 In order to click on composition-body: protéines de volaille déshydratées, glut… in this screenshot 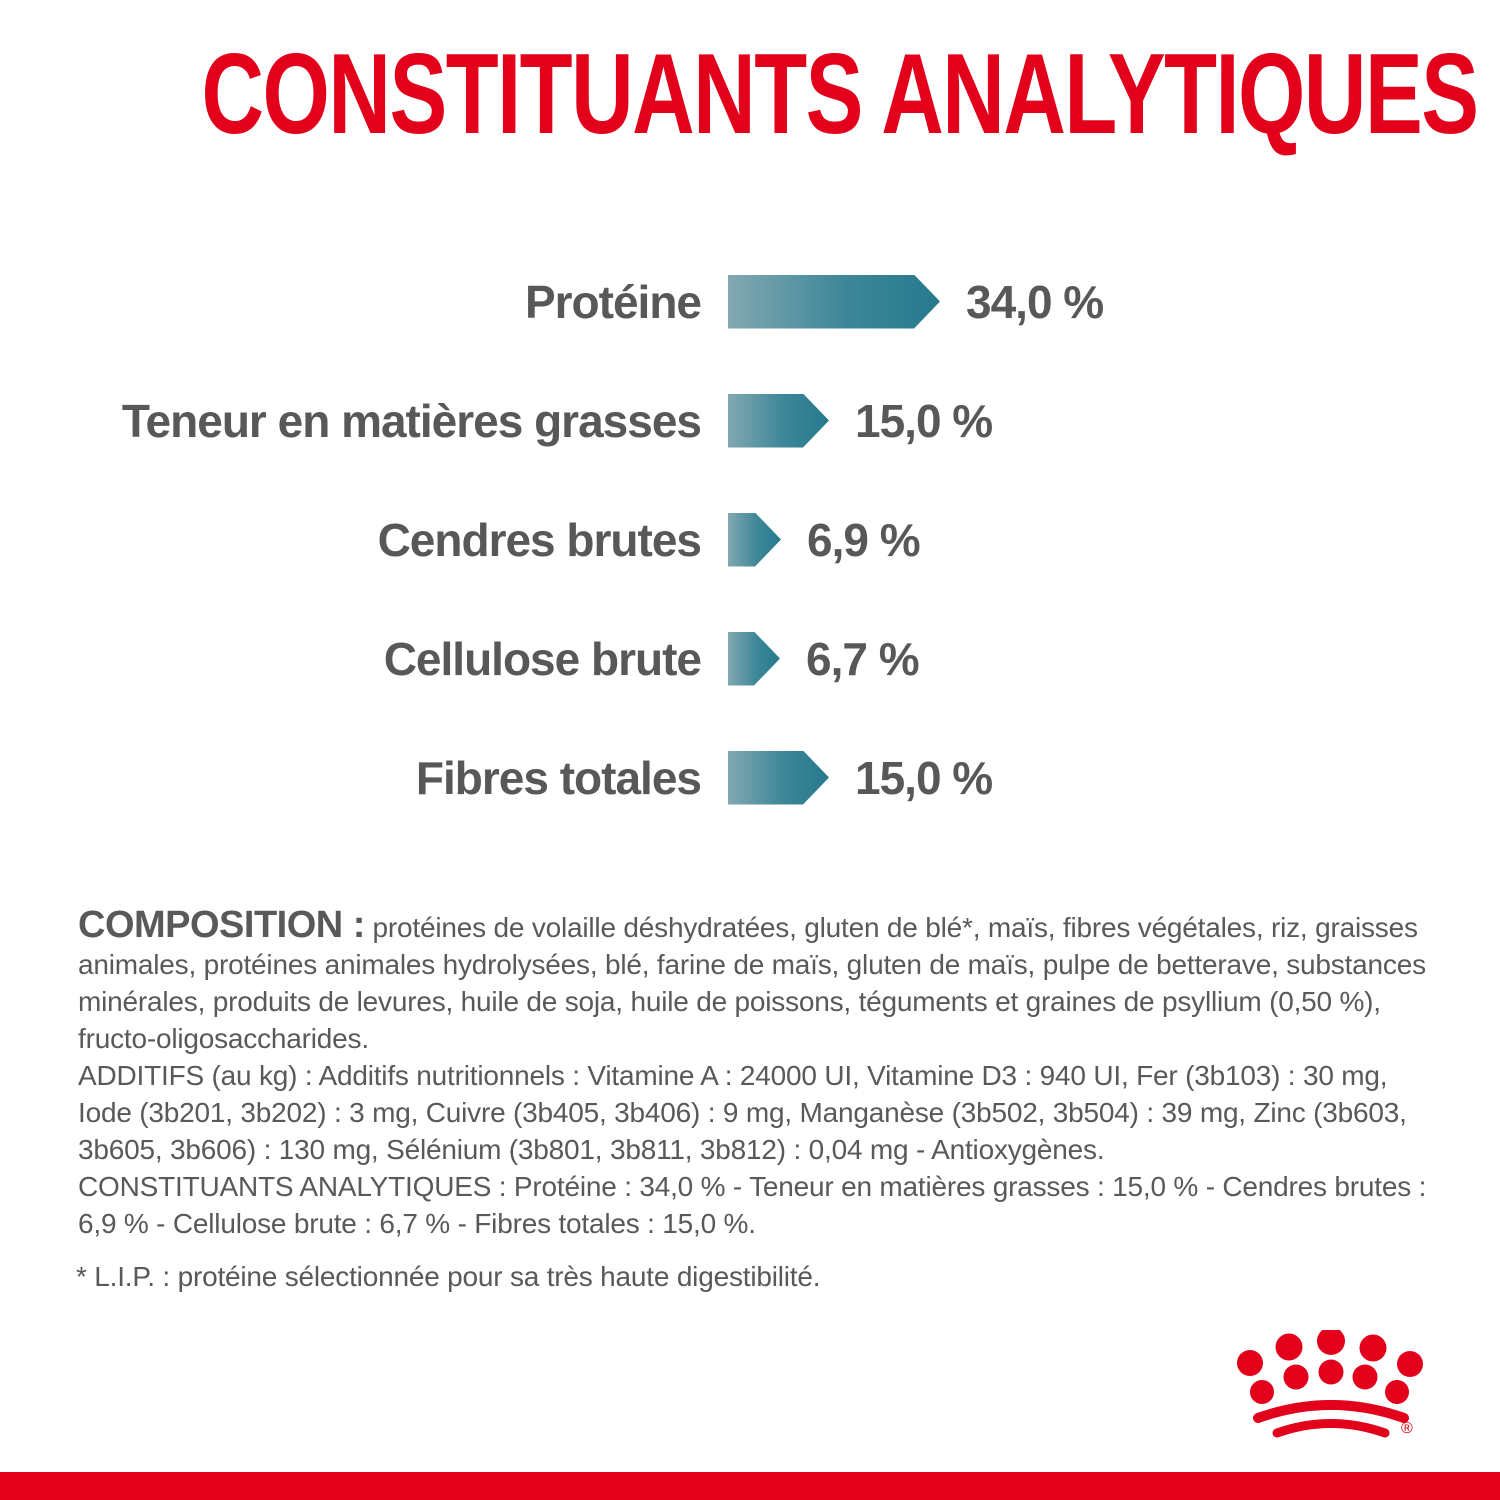, I will do `click(752, 983)`.